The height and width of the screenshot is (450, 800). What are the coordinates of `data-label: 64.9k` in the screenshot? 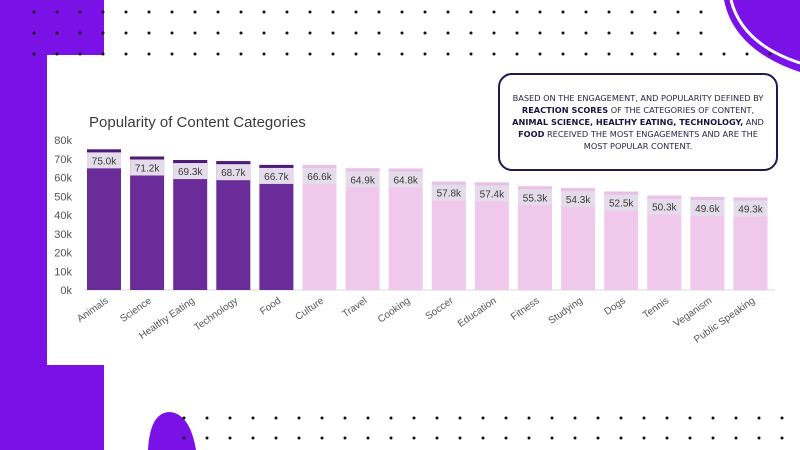 It's located at (362, 180).